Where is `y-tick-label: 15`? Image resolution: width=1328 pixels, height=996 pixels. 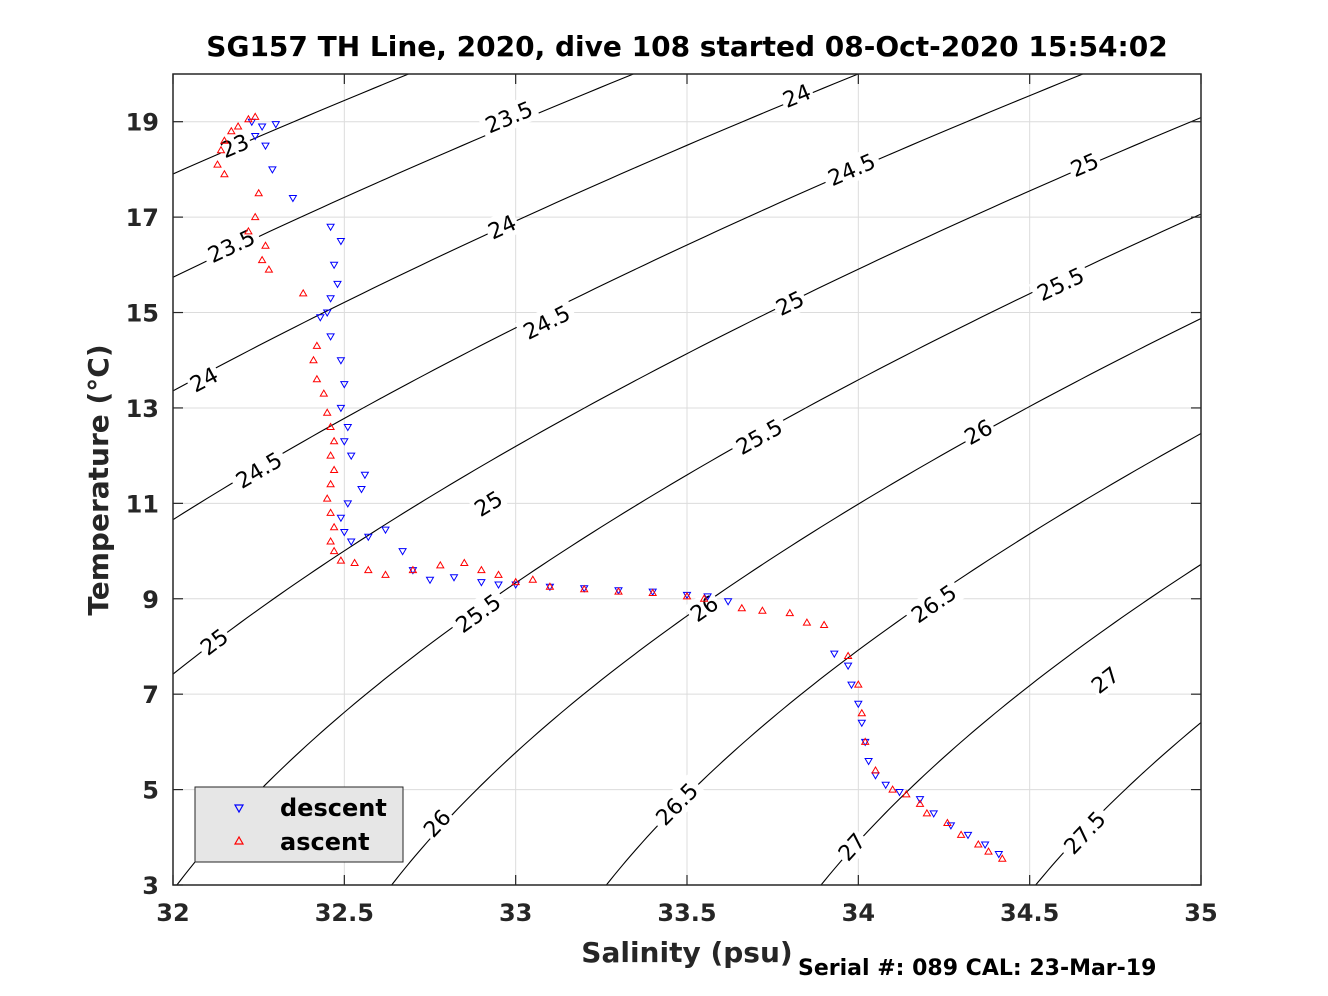 y-tick-label: 15 is located at coordinates (142, 314).